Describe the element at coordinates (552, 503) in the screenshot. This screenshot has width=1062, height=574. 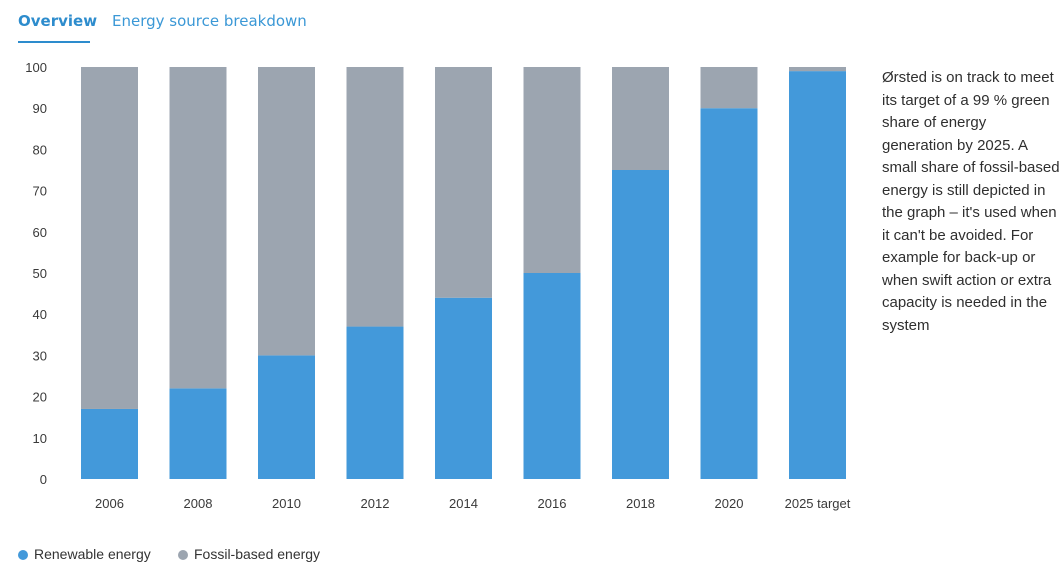
I see `x-tick-label: 2016` at that location.